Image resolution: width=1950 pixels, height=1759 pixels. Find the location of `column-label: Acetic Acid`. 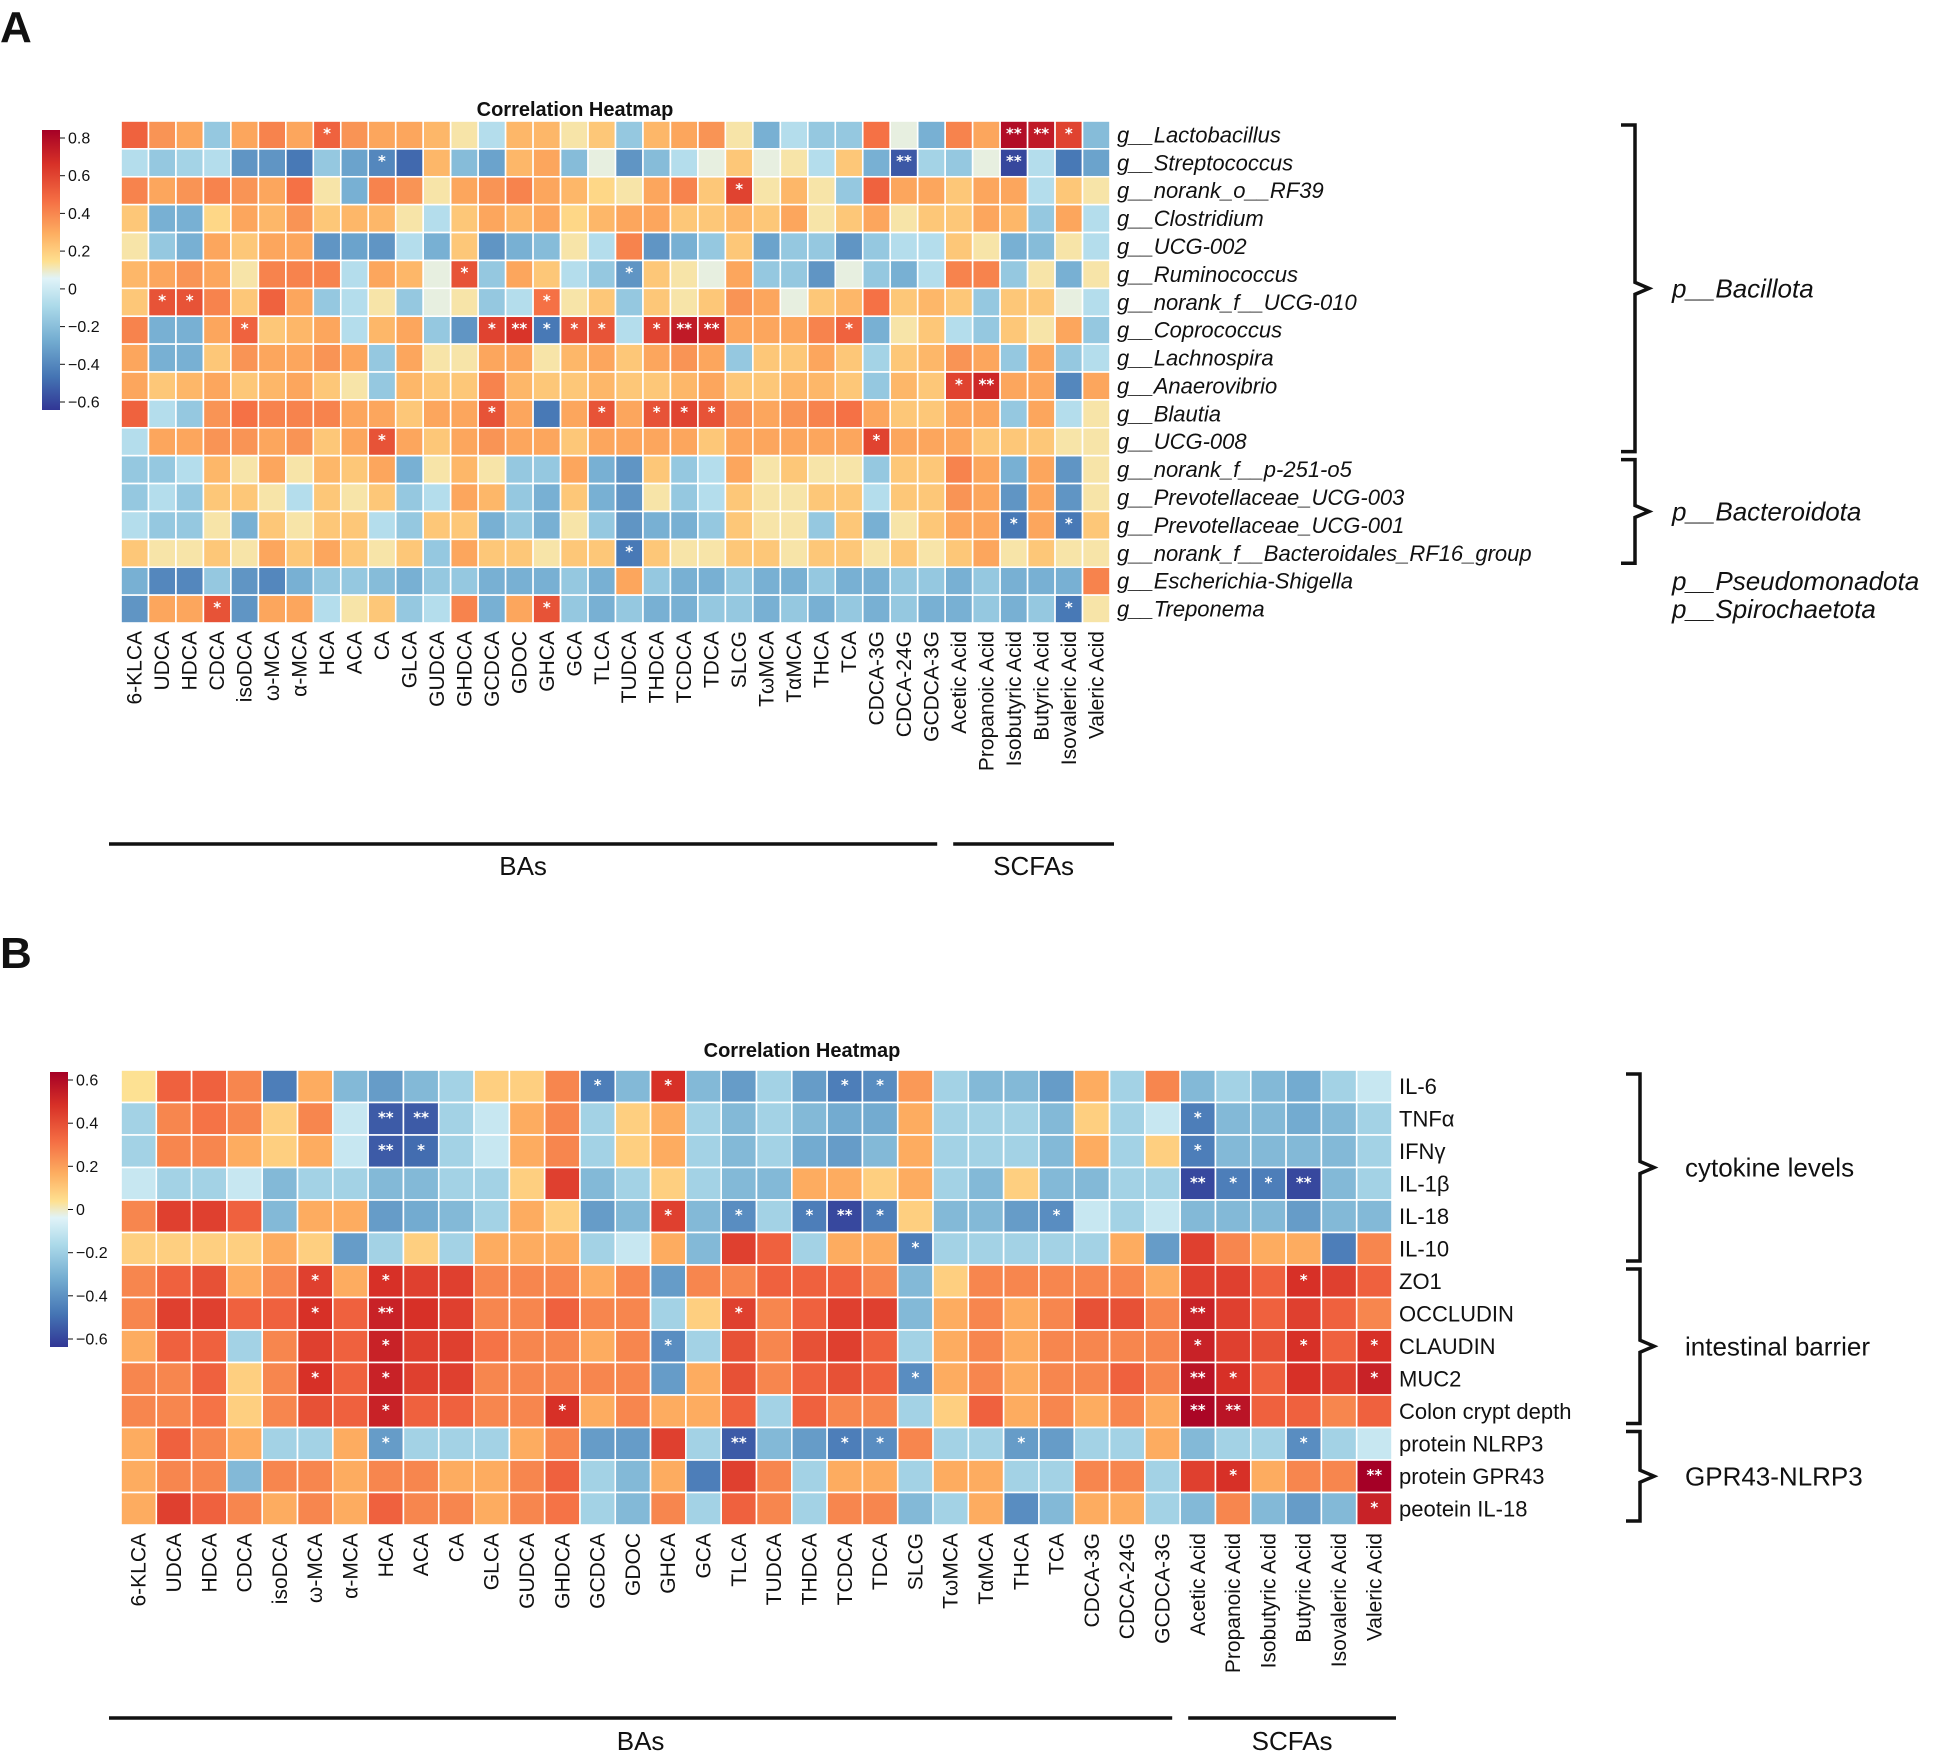

column-label: Acetic Acid is located at coordinates (959, 682).